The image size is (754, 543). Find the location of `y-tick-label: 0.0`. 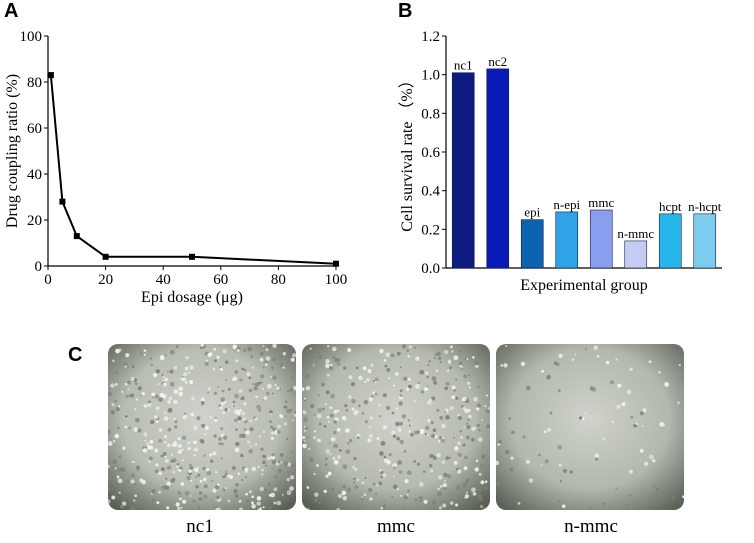

y-tick-label: 0.0 is located at coordinates (430, 269).